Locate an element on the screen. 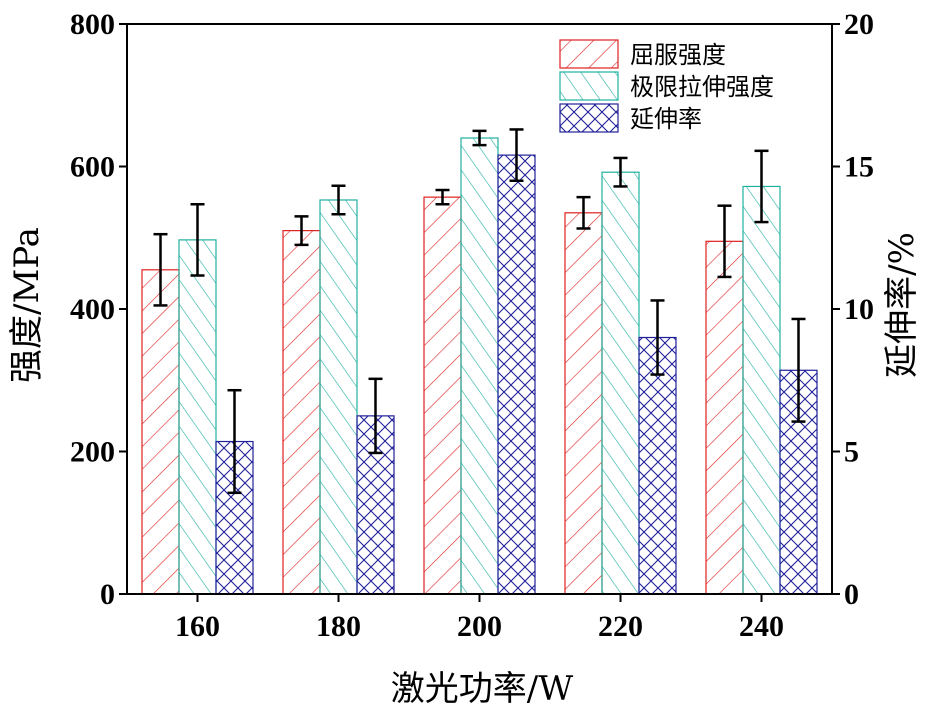 This screenshot has width=944, height=714. y-tick-label-right: 0 is located at coordinates (851, 594).